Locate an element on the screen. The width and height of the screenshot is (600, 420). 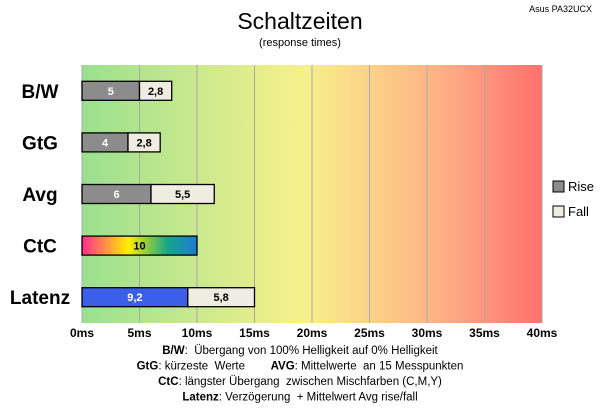
category-label: Latenz is located at coordinates (40, 298).